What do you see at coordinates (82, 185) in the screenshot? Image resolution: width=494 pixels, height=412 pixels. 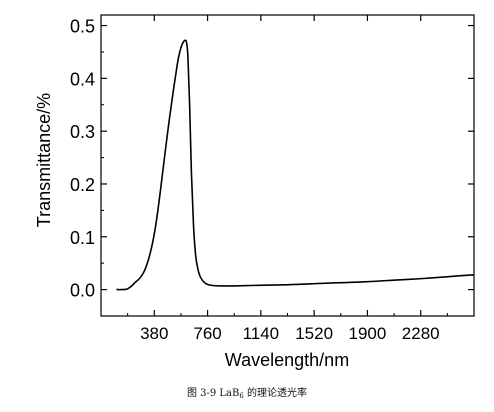 I see `y-tick-label: 0.2` at bounding box center [82, 185].